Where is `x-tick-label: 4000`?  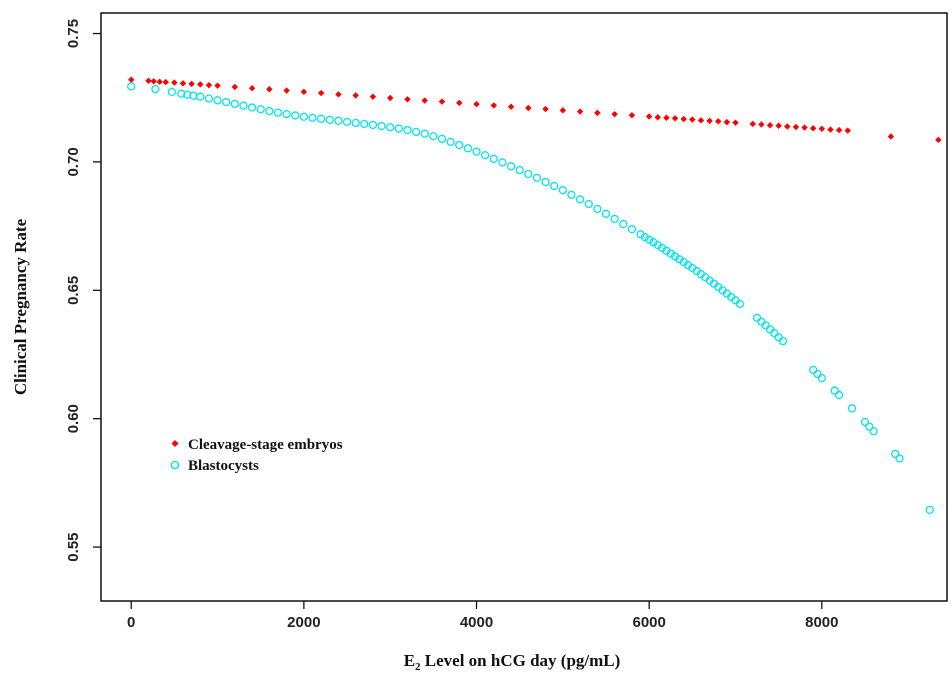 x-tick-label: 4000 is located at coordinates (476, 622).